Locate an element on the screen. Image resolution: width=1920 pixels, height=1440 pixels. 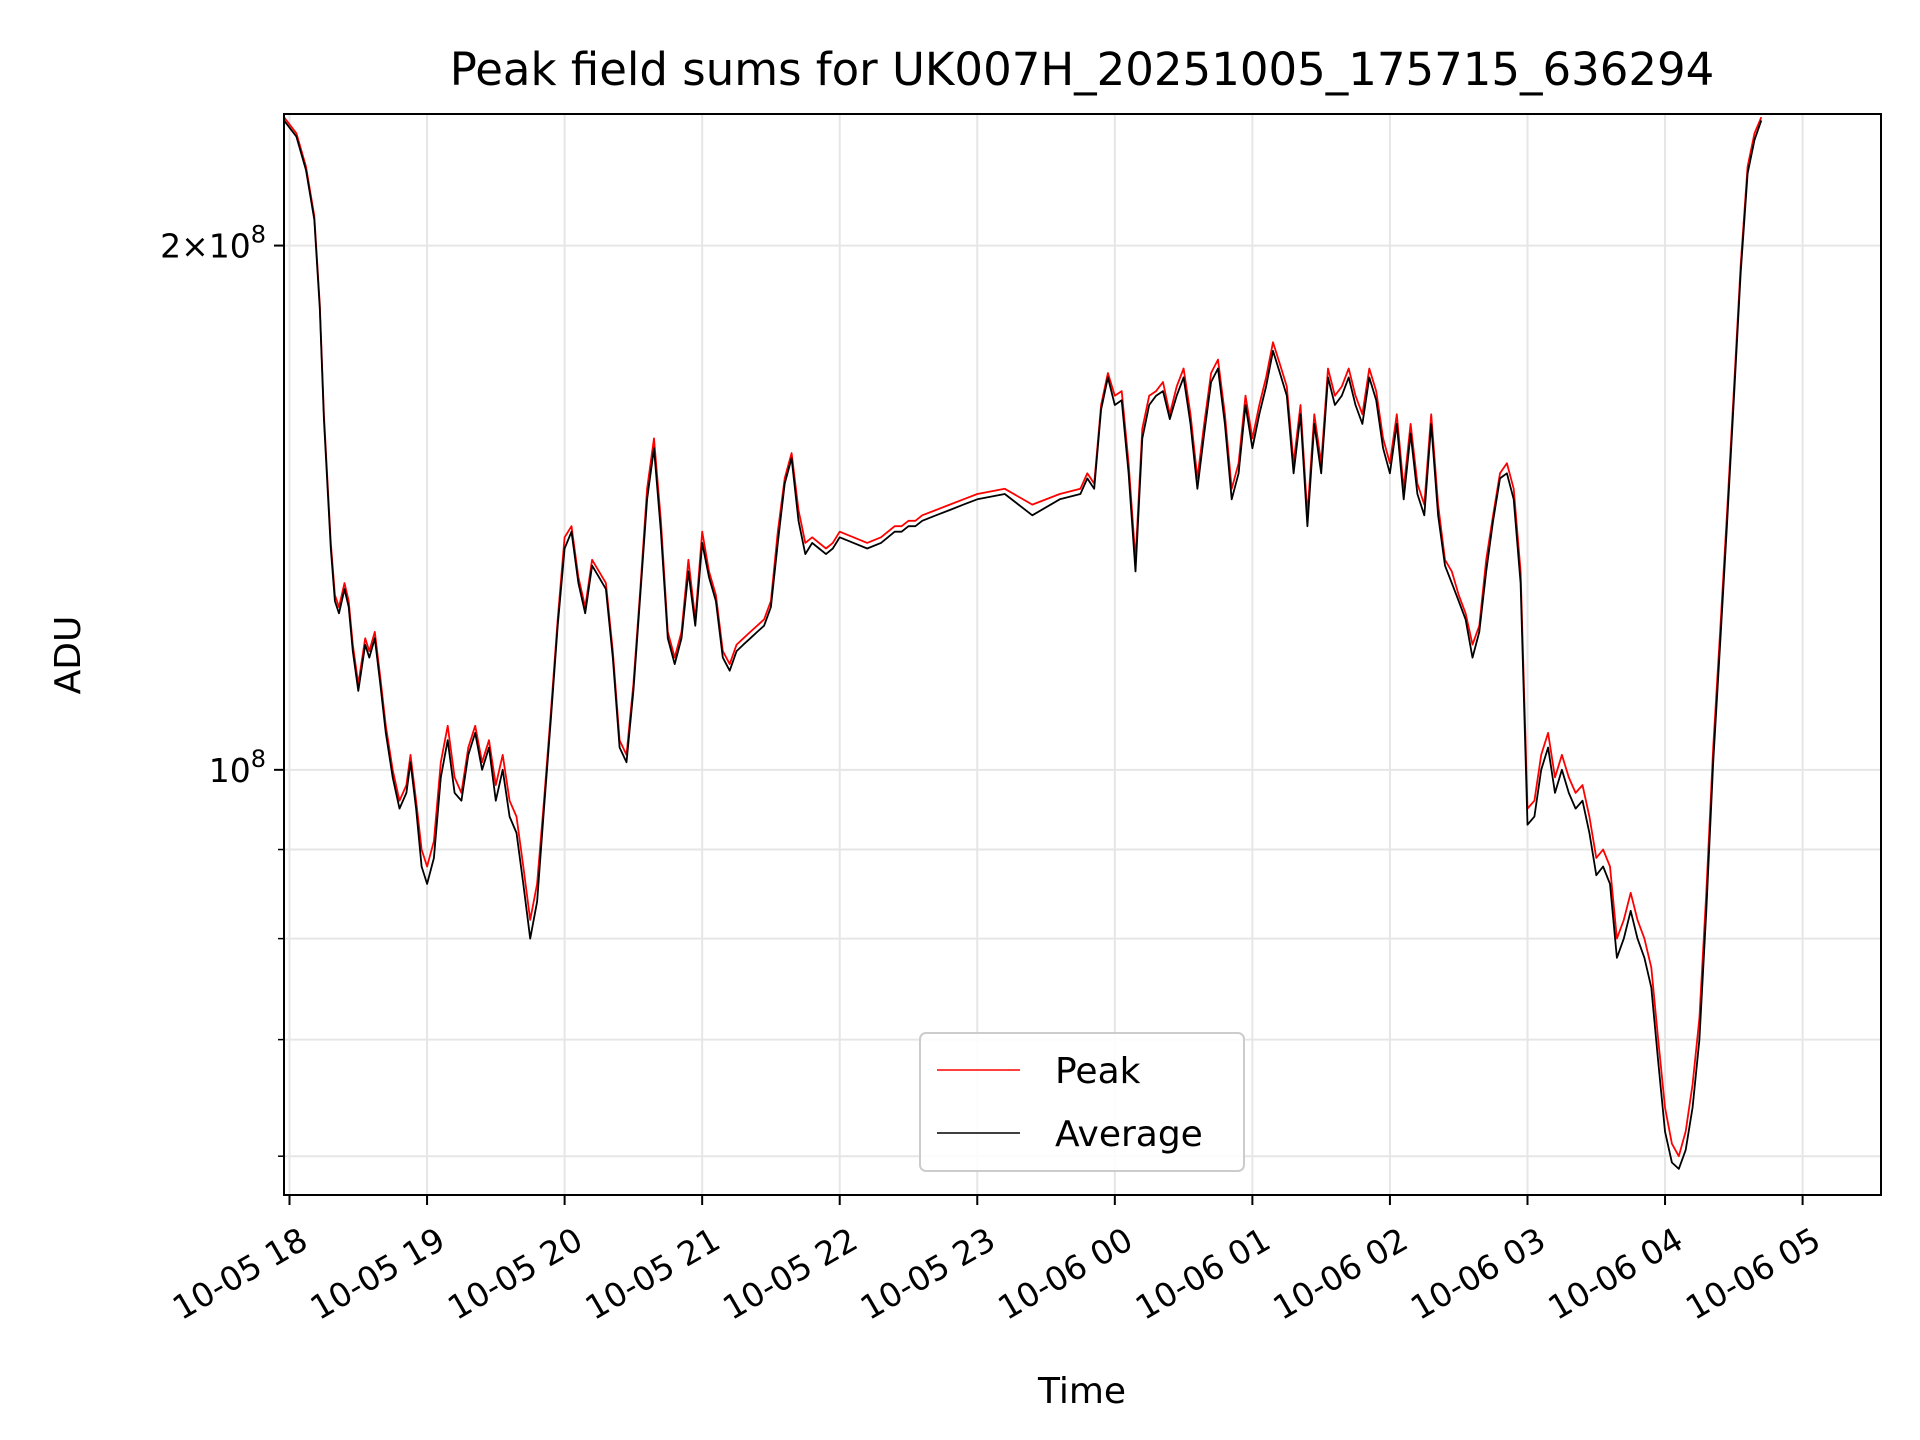
y-axis: 108 2×108 is located at coordinates (222, 689).